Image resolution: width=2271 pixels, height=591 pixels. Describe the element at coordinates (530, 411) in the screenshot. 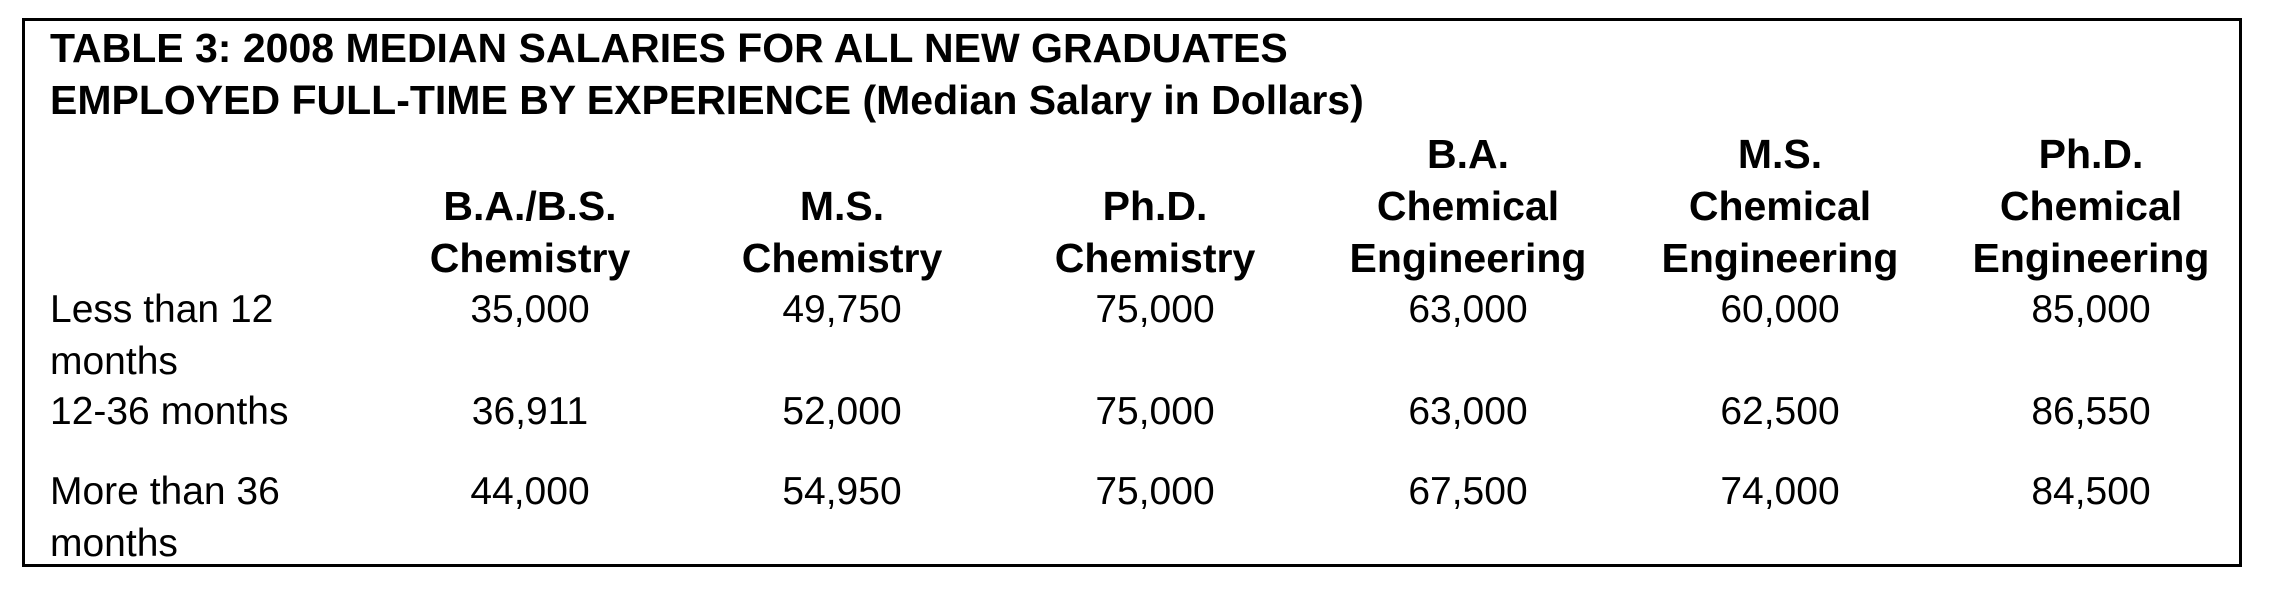

I see `table-cell: 36,911` at that location.